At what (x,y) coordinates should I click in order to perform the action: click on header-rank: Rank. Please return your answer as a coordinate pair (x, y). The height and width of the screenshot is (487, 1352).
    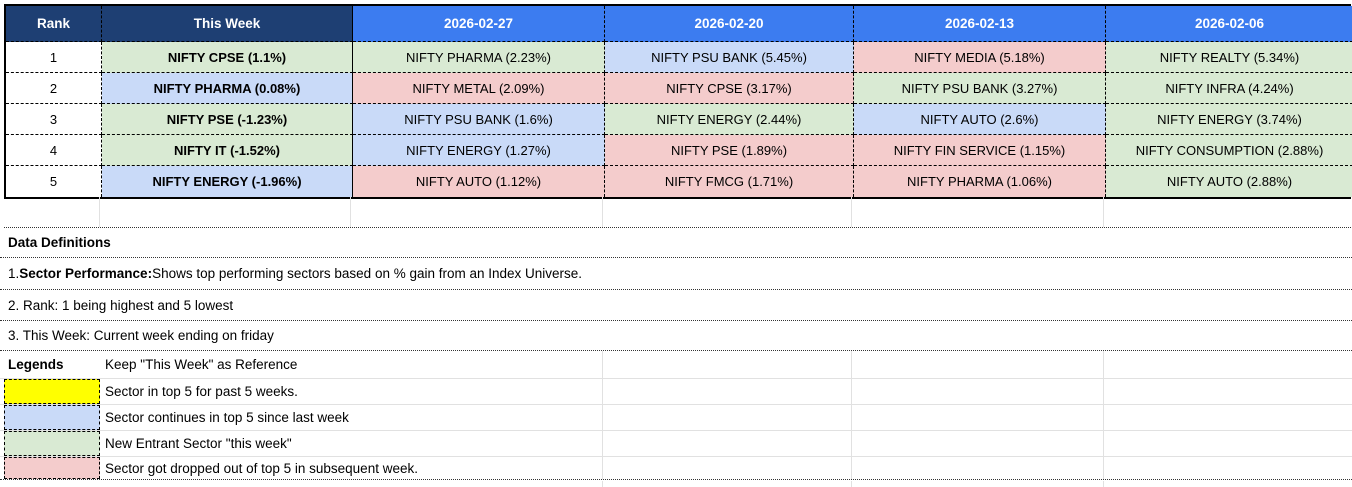
    Looking at the image, I should click on (54, 24).